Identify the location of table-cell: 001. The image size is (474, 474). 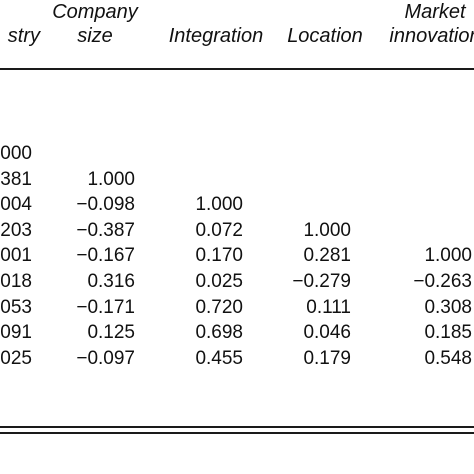
(16, 256).